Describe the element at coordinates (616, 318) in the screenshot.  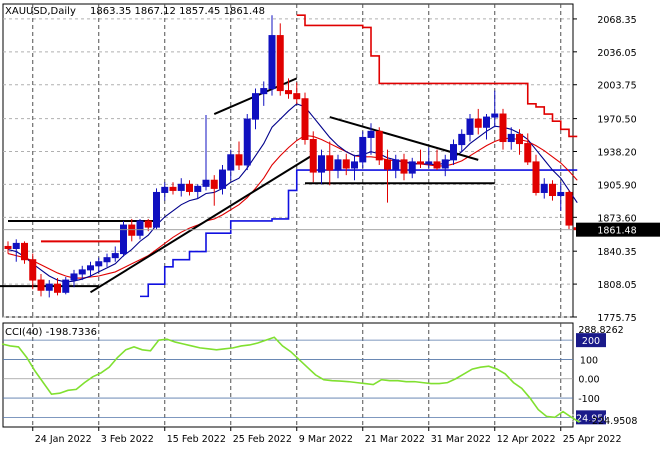
I see `y-tick-label: 1775.75` at that location.